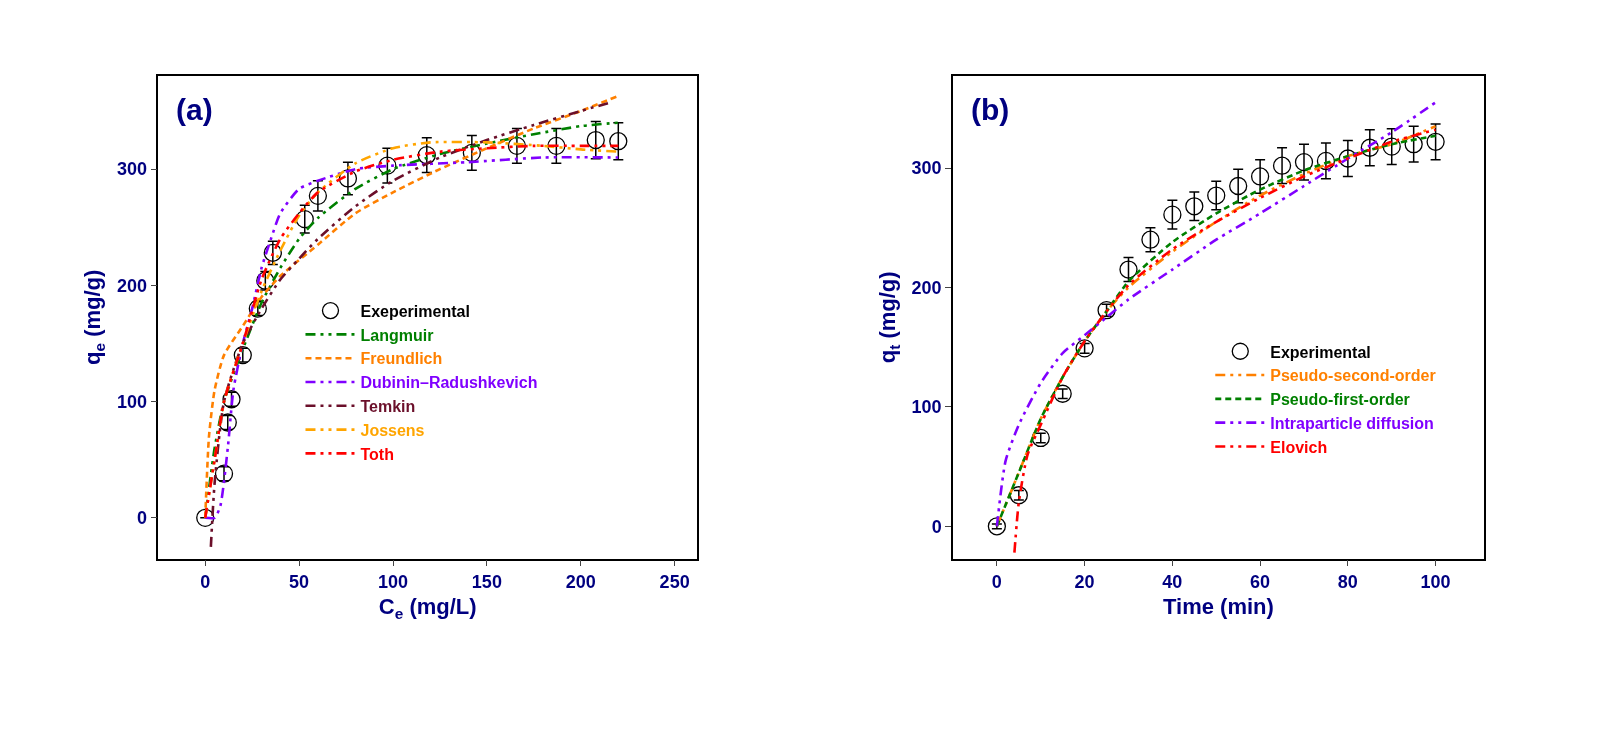 The width and height of the screenshot is (1599, 732). I want to click on legend-label: Toth, so click(377, 454).